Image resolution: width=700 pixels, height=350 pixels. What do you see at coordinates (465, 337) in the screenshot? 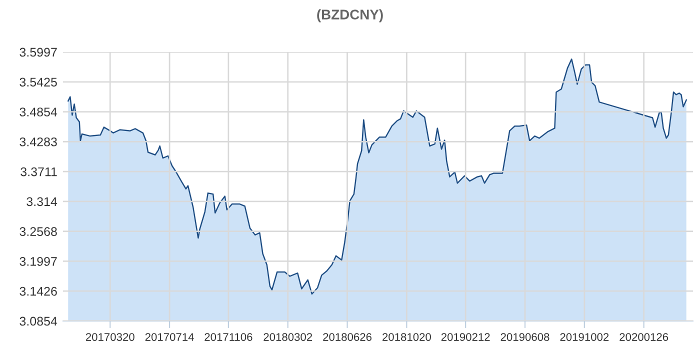
I see `x-tick-label: 20190212` at bounding box center [465, 337].